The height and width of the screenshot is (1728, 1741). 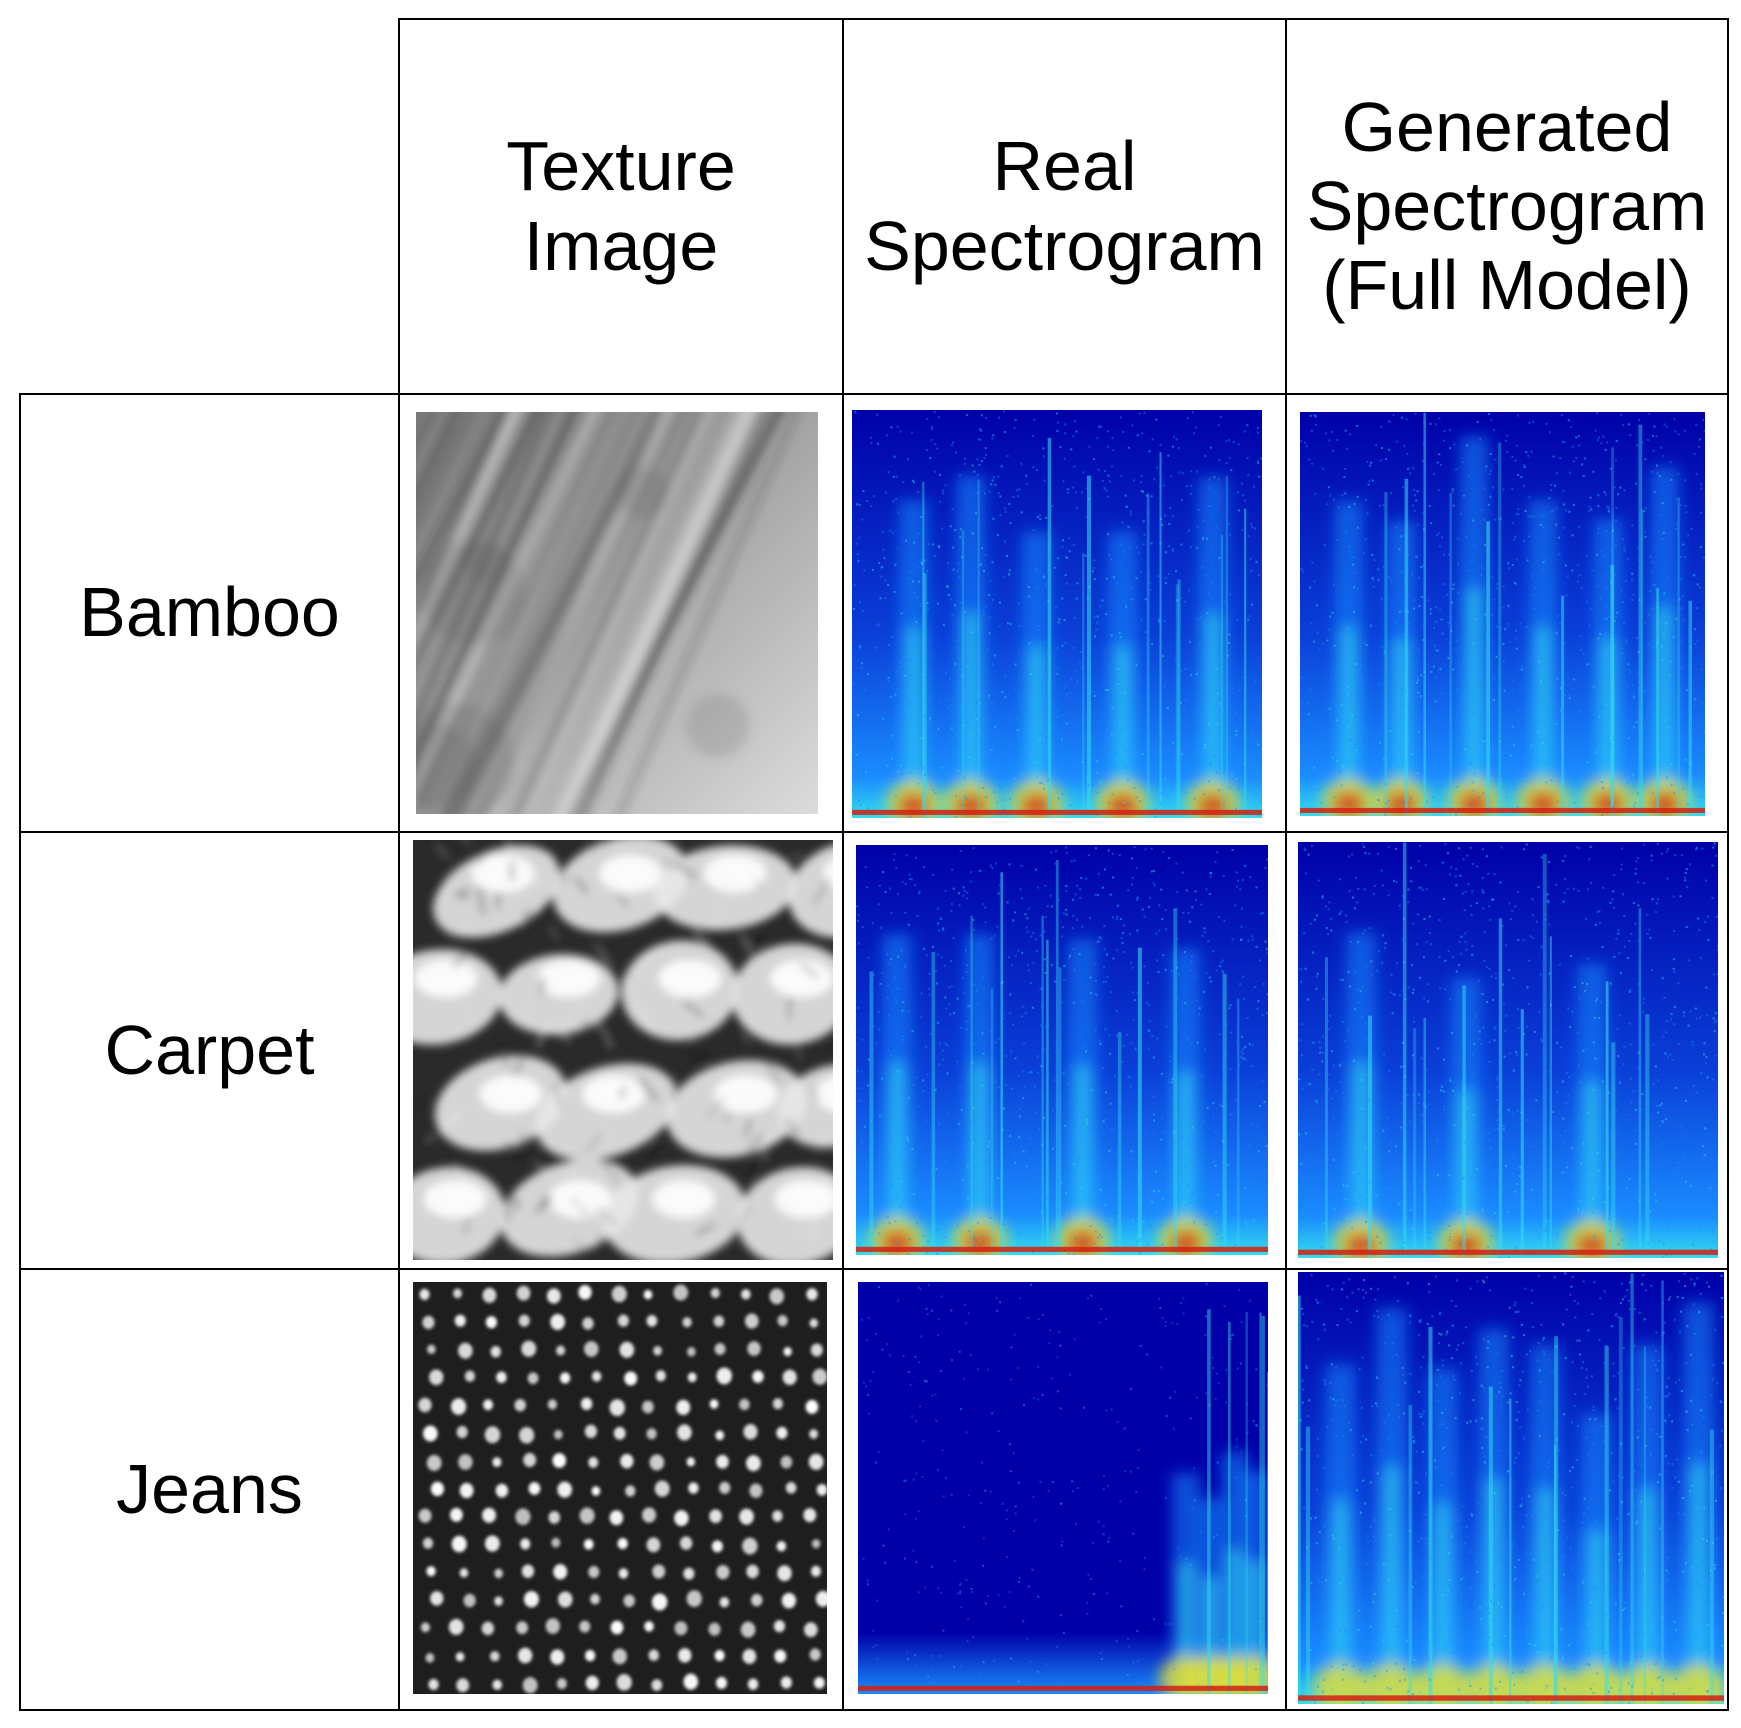 I want to click on column-header-texture-image: Texture Image, so click(x=621, y=206).